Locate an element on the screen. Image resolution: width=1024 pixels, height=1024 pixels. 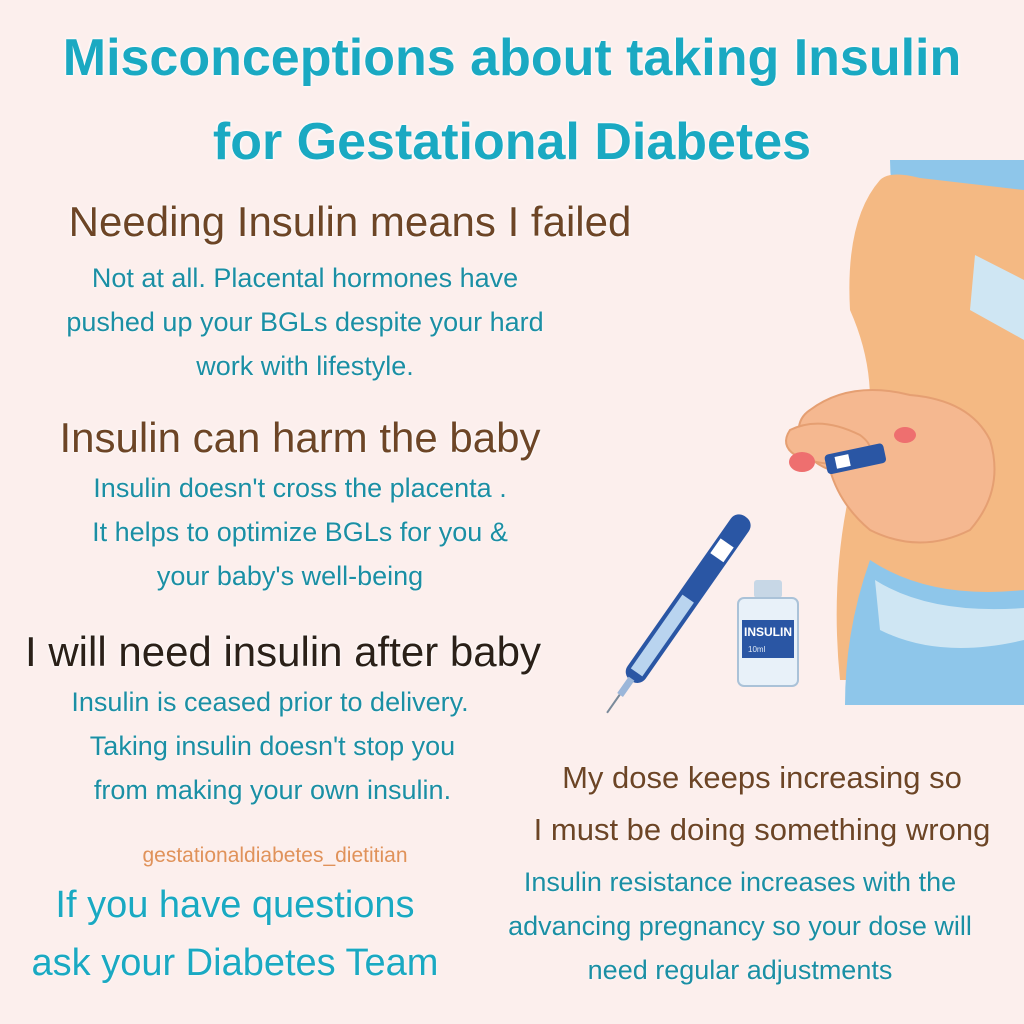
myth-3-line-1: Insulin is ceased prior to delivery. is located at coordinates (270, 702).